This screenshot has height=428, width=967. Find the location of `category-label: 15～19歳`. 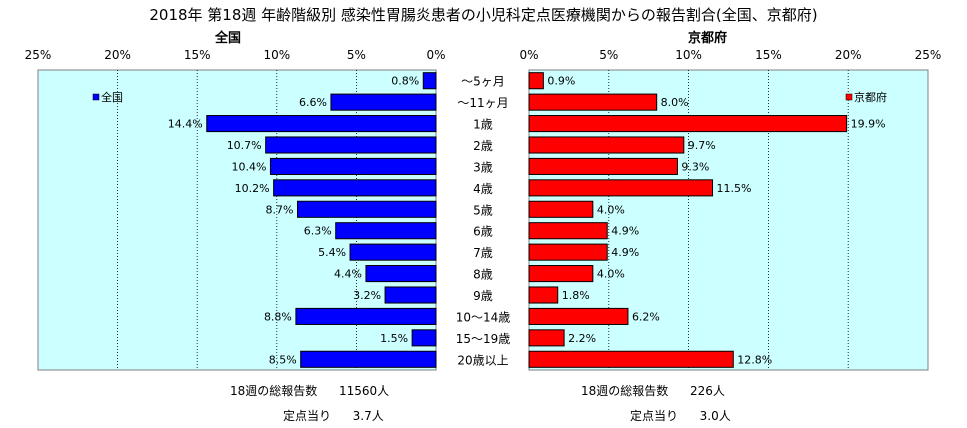

category-label: 15～19歳 is located at coordinates (483, 339).